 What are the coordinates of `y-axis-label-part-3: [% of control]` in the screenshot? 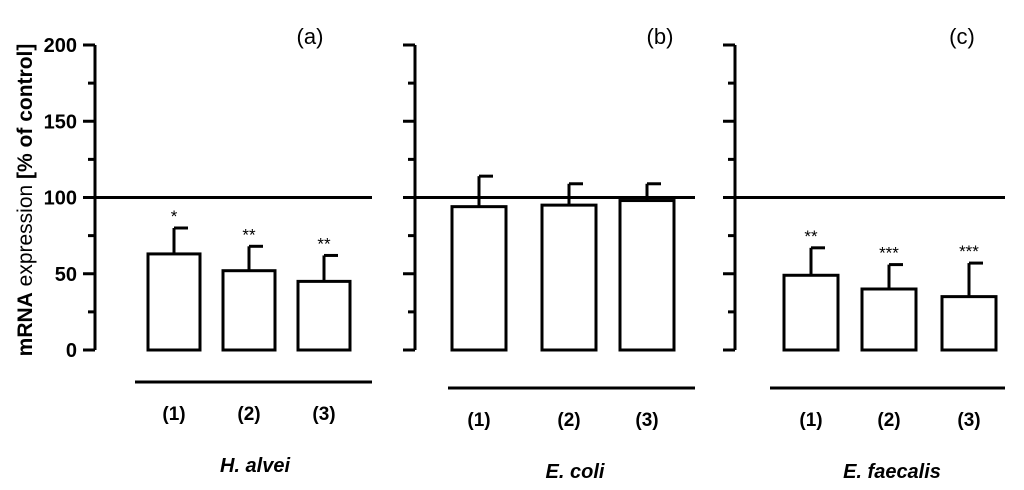 It's located at (25, 111).